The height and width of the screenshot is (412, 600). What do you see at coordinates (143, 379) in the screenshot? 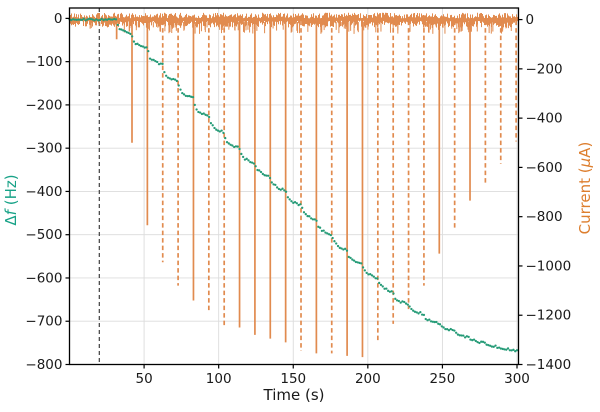
I see `x-tick-label: 50` at bounding box center [143, 379].